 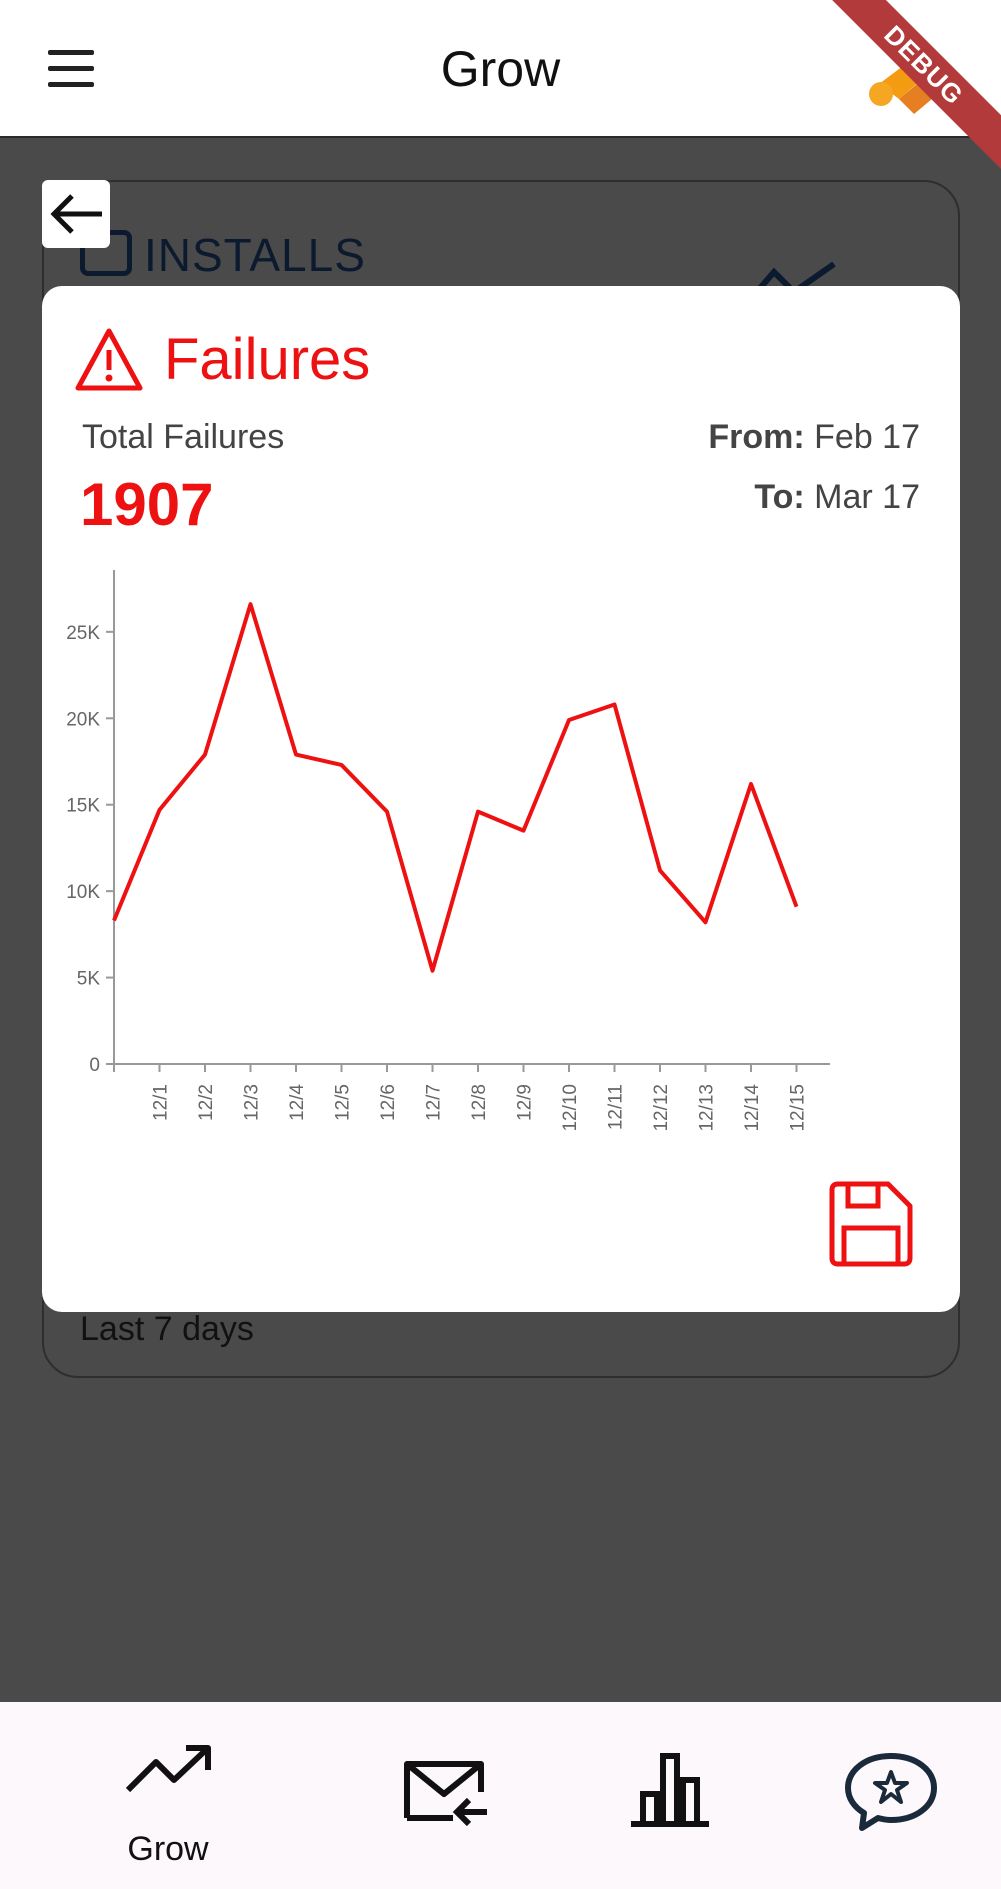 What do you see at coordinates (109, 359) in the screenshot?
I see `warning-icon` at bounding box center [109, 359].